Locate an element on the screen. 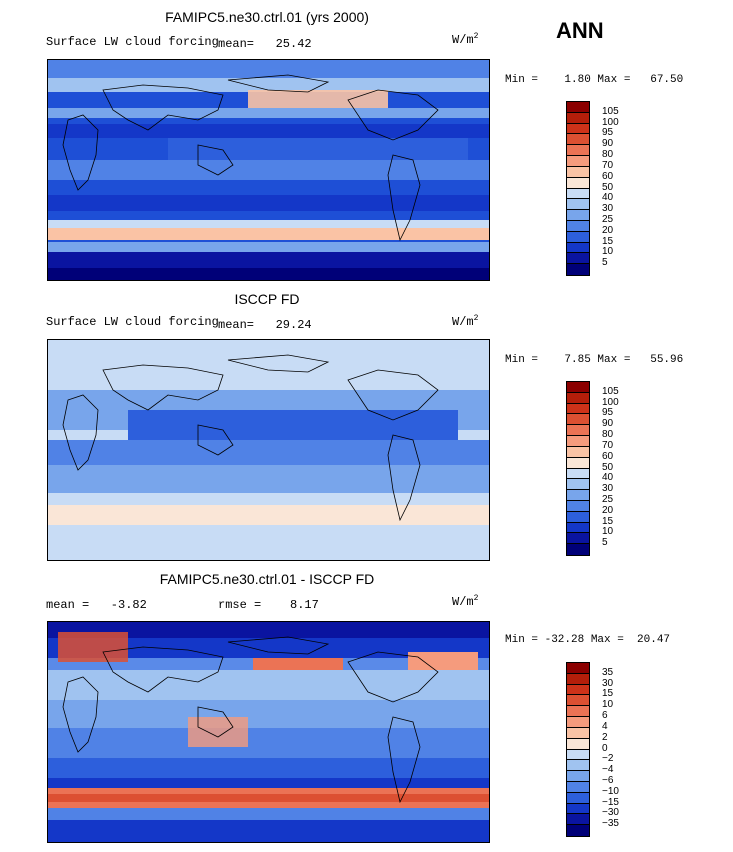 The height and width of the screenshot is (852, 733). colorbar-label: 6 is located at coordinates (605, 716).